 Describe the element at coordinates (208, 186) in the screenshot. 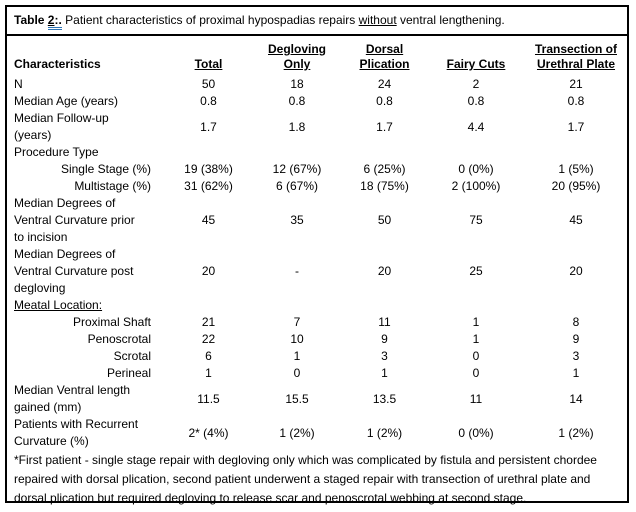

I see `cell-value: 31 (62%)` at that location.